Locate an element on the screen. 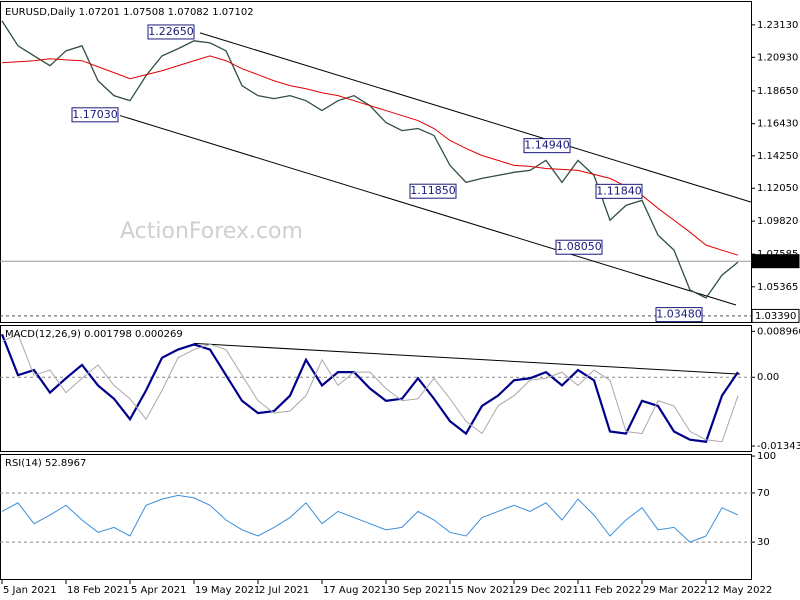  annotation-label: 1.03480 is located at coordinates (679, 314).